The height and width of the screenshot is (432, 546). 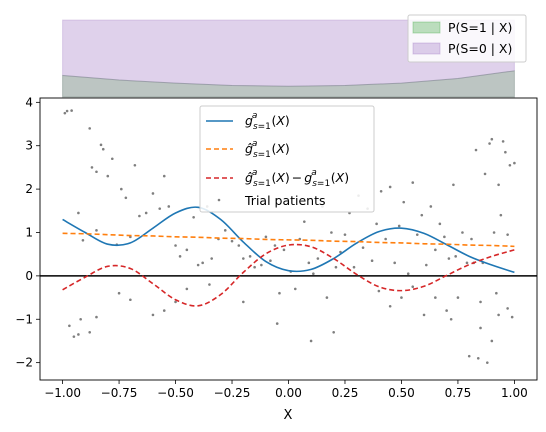 What do you see at coordinates (426, 27) in the screenshot?
I see `legend-swatch-s1` at bounding box center [426, 27].